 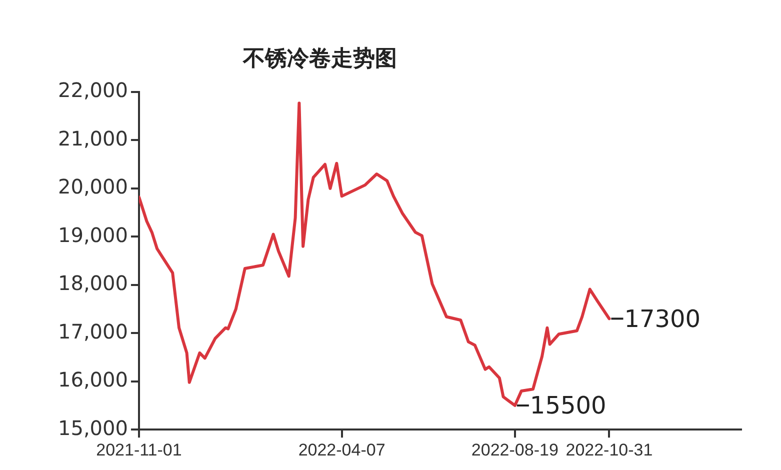 What do you see at coordinates (93, 283) in the screenshot?
I see `y-tick-label: 18,000` at bounding box center [93, 283].